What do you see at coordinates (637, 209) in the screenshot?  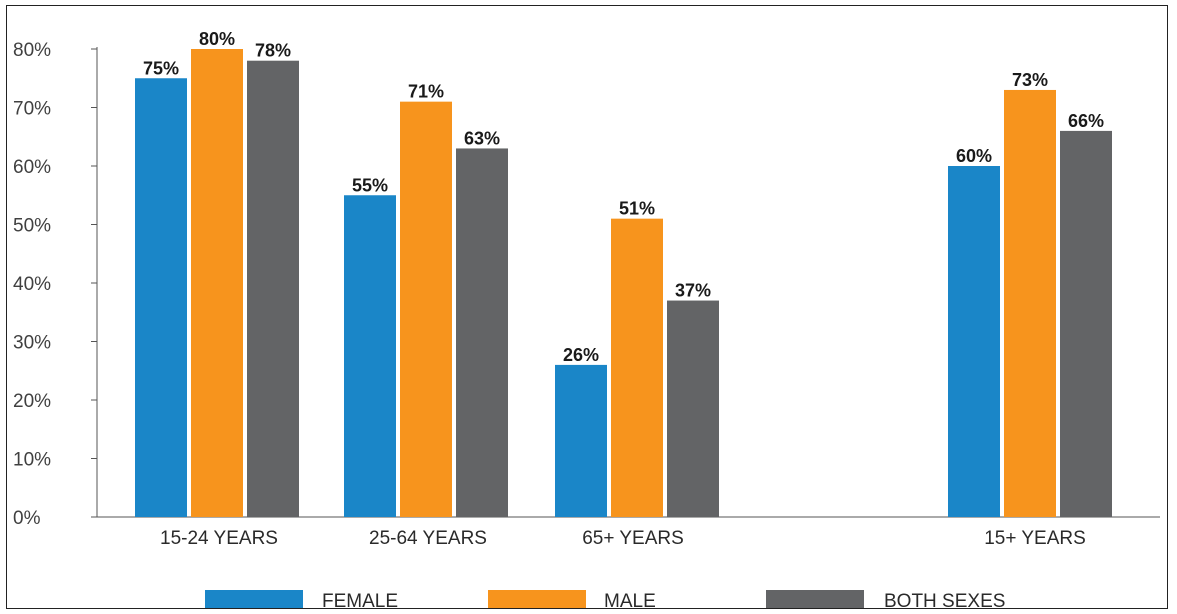 I see `data-label: 51%` at bounding box center [637, 209].